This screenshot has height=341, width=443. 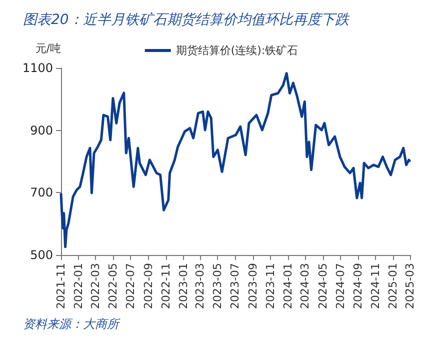 What do you see at coordinates (183, 286) in the screenshot?
I see `x-tick-label: 2023-01` at bounding box center [183, 286].